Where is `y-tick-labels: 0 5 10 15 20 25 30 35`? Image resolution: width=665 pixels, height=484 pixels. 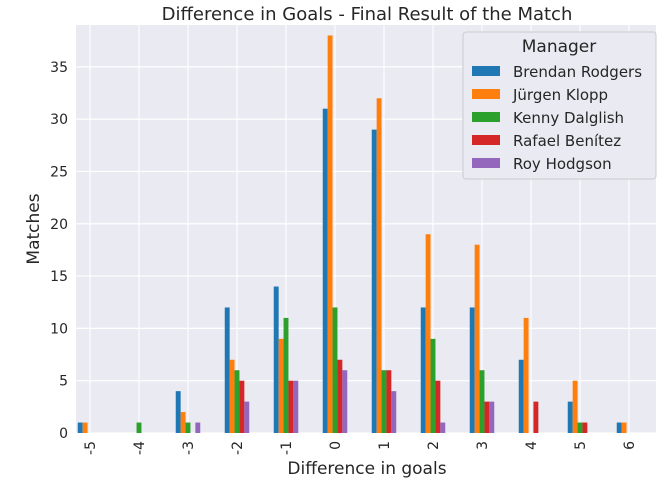
y-tick-labels: 0 5 10 15 20 25 30 35 is located at coordinates (59, 251).